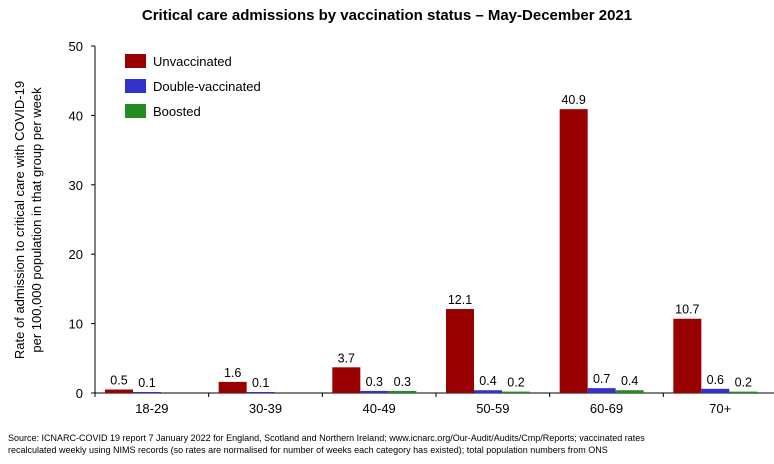 The image size is (774, 464). What do you see at coordinates (79, 393) in the screenshot?
I see `y-tick-label: 0` at bounding box center [79, 393].